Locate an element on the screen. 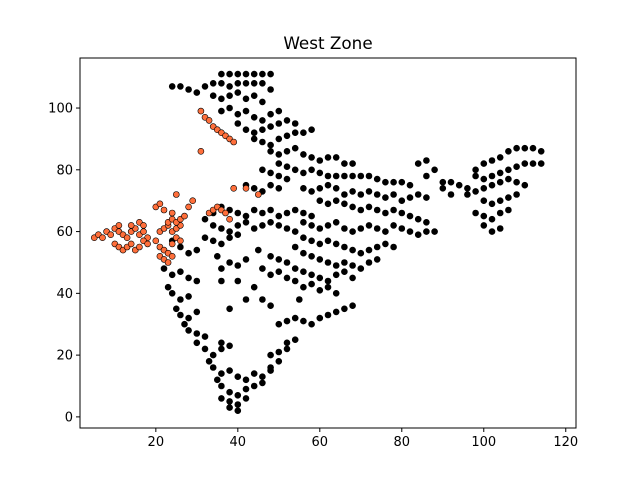 The height and width of the screenshot is (480, 640). y-tick-label: 60 is located at coordinates (64, 232).